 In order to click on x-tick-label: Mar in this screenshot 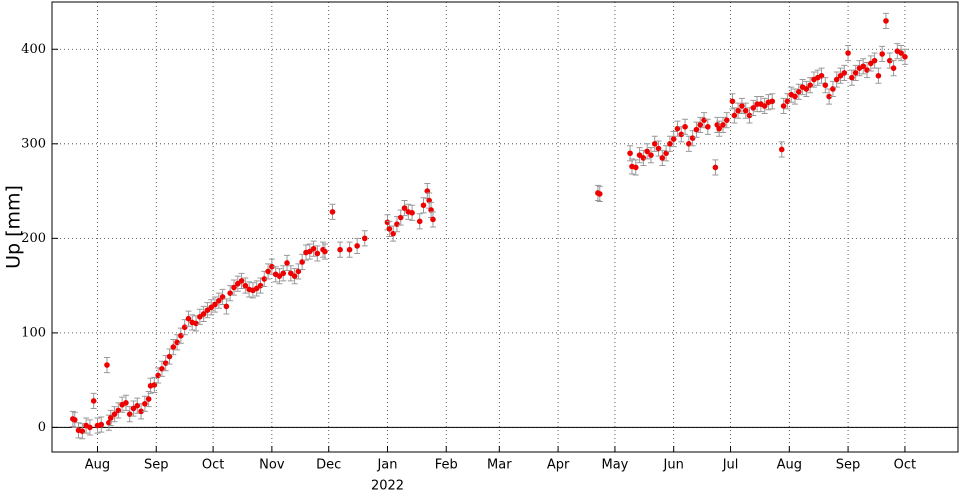, I will do `click(499, 465)`.